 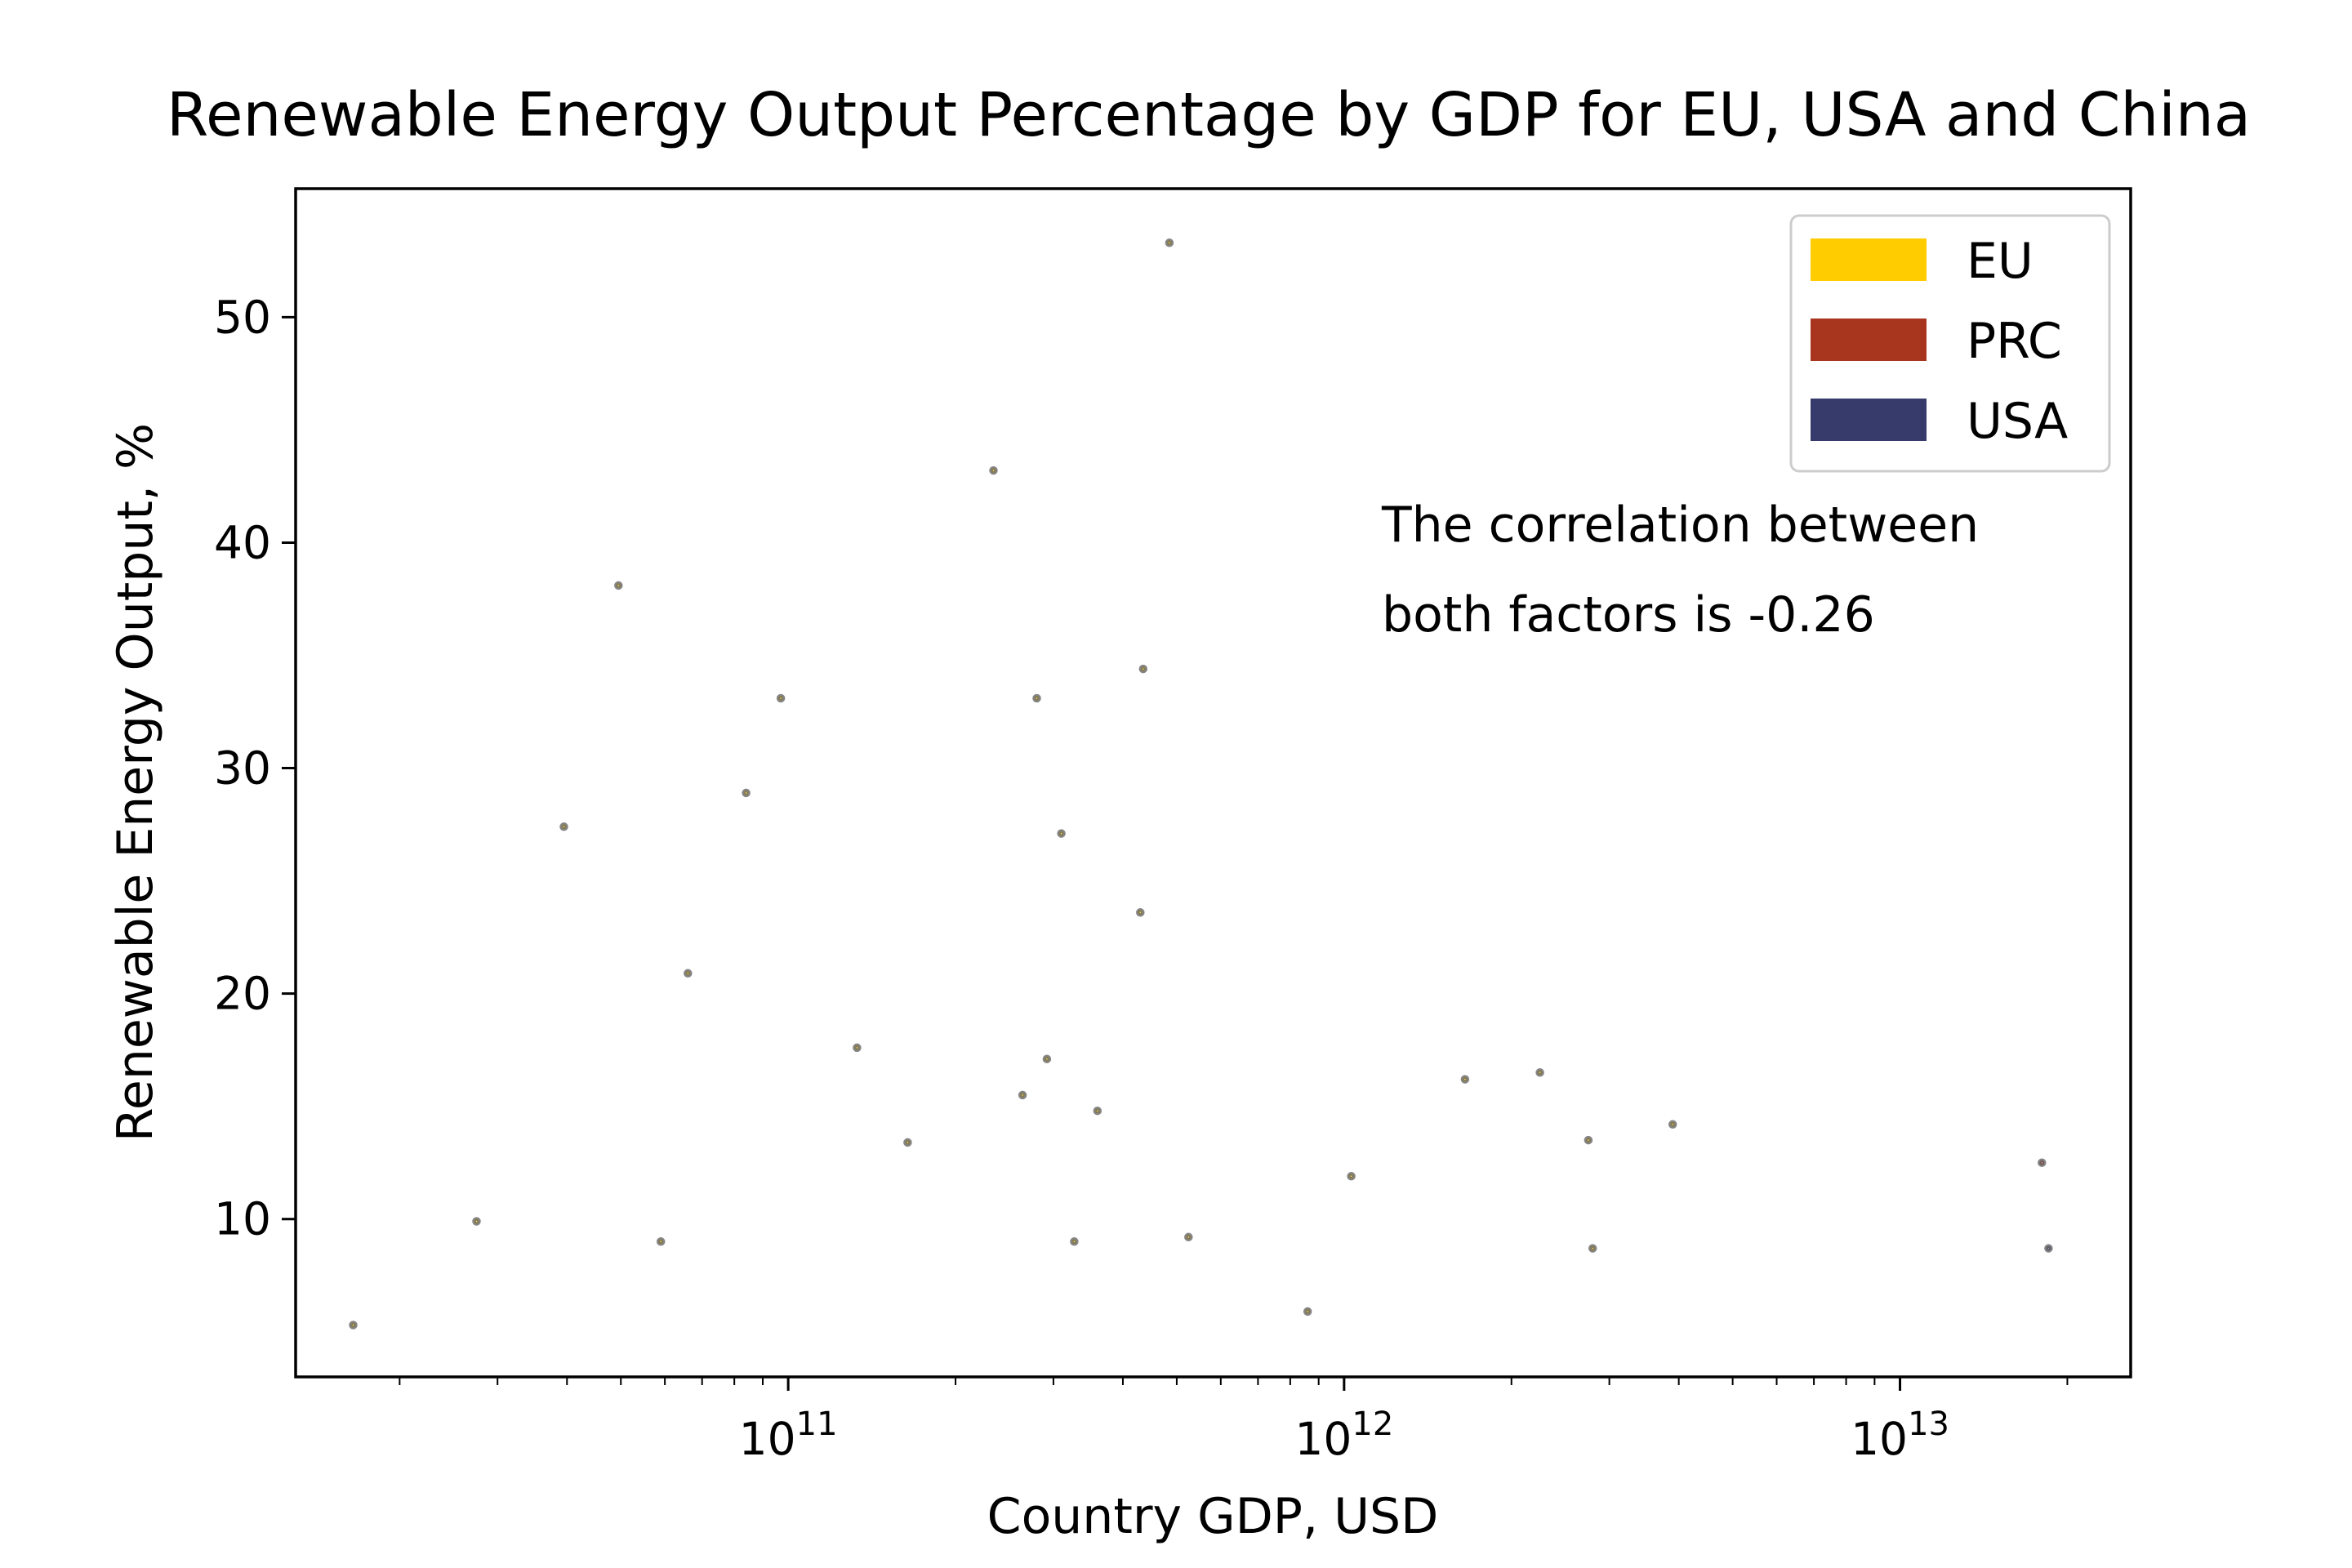 I want to click on y-tick-label: 40, so click(x=242, y=542).